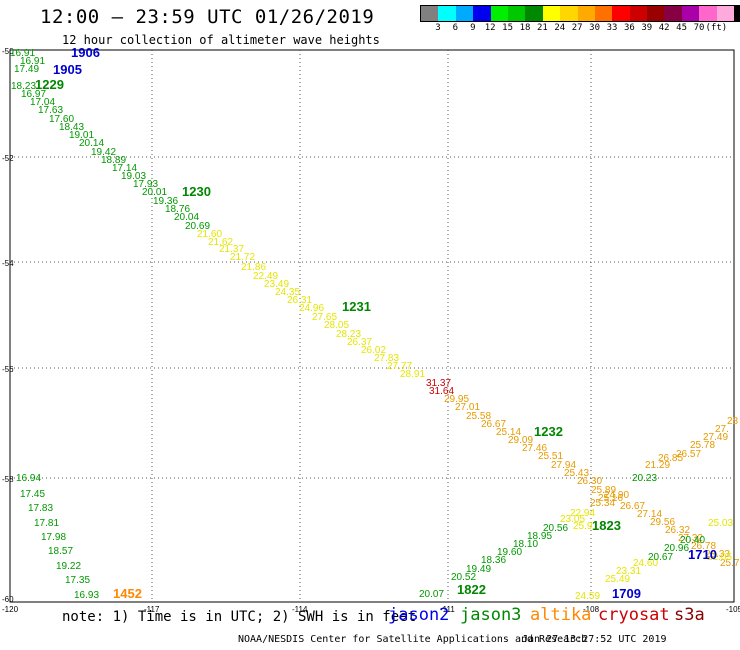 Image resolution: width=740 pixels, height=650 pixels. What do you see at coordinates (196, 191) in the screenshot?
I see `pass-time-label: 1230` at bounding box center [196, 191].